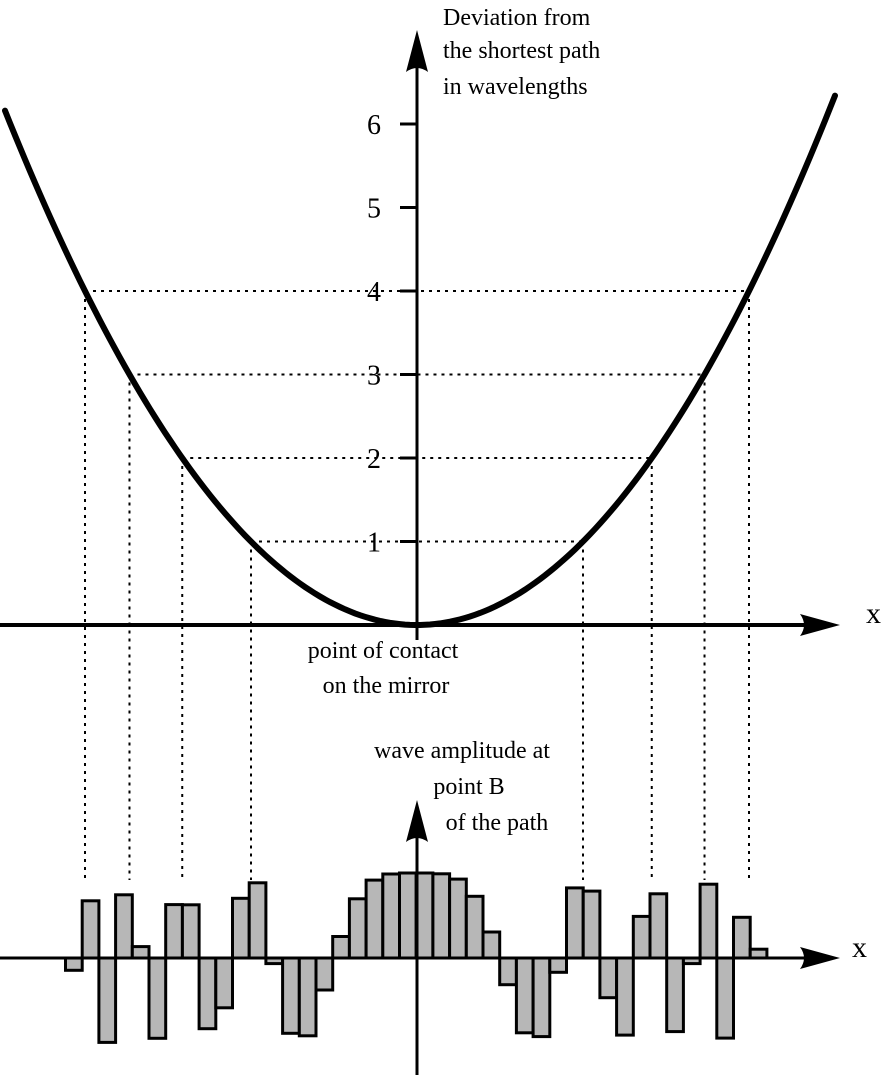 Image resolution: width=888 pixels, height=1075 pixels. What do you see at coordinates (820, 958) in the screenshot?
I see `lower-x-axis-arrow` at bounding box center [820, 958].